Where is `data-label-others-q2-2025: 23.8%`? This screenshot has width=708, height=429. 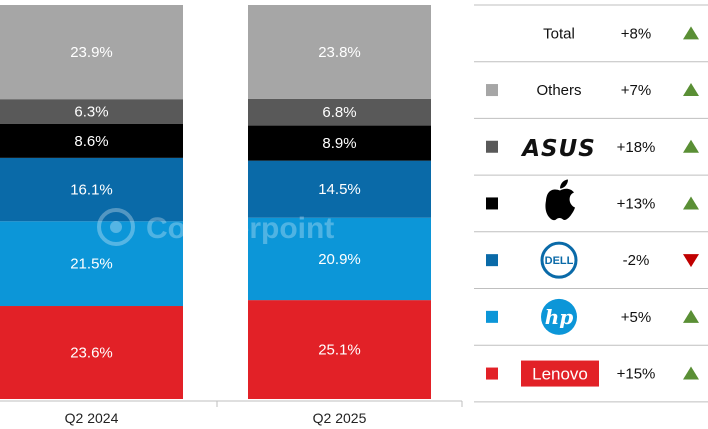
data-label-others-q2-2025: 23.8% is located at coordinates (339, 52).